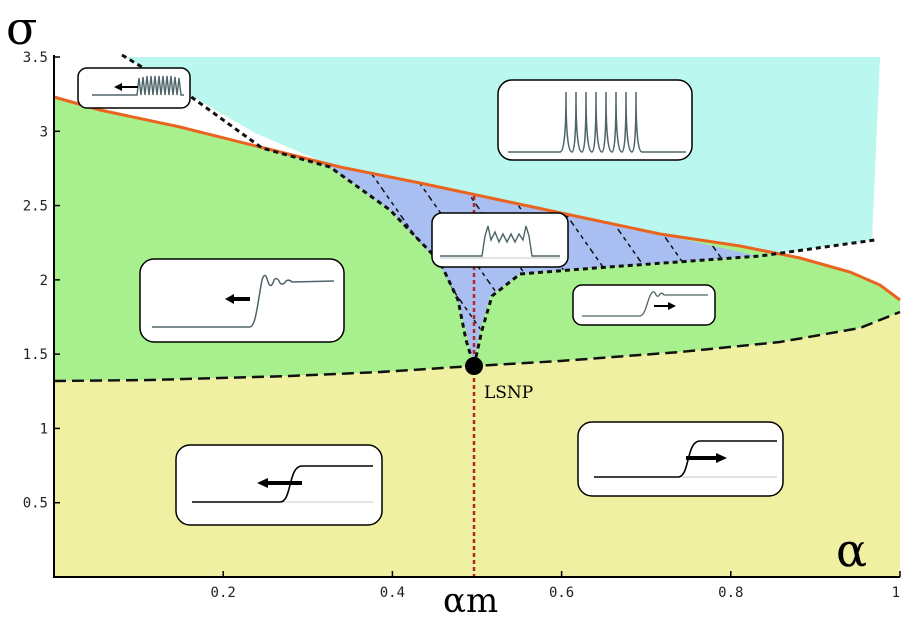 The width and height of the screenshot is (901, 619). I want to click on lsnp-point, so click(474, 366).